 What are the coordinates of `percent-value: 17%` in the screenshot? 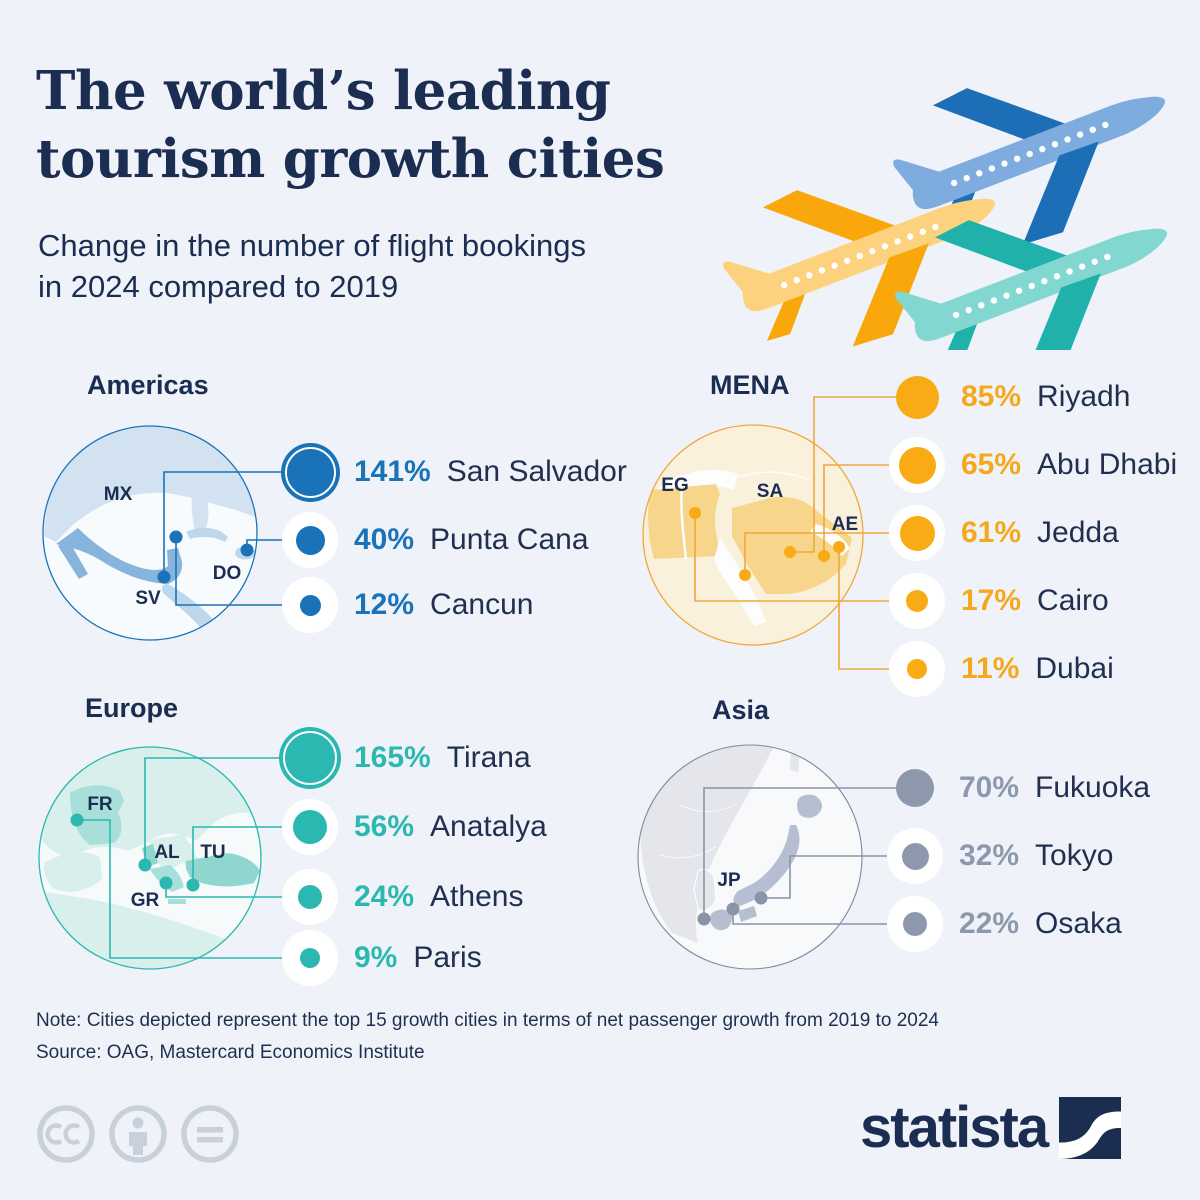 It's located at (991, 600).